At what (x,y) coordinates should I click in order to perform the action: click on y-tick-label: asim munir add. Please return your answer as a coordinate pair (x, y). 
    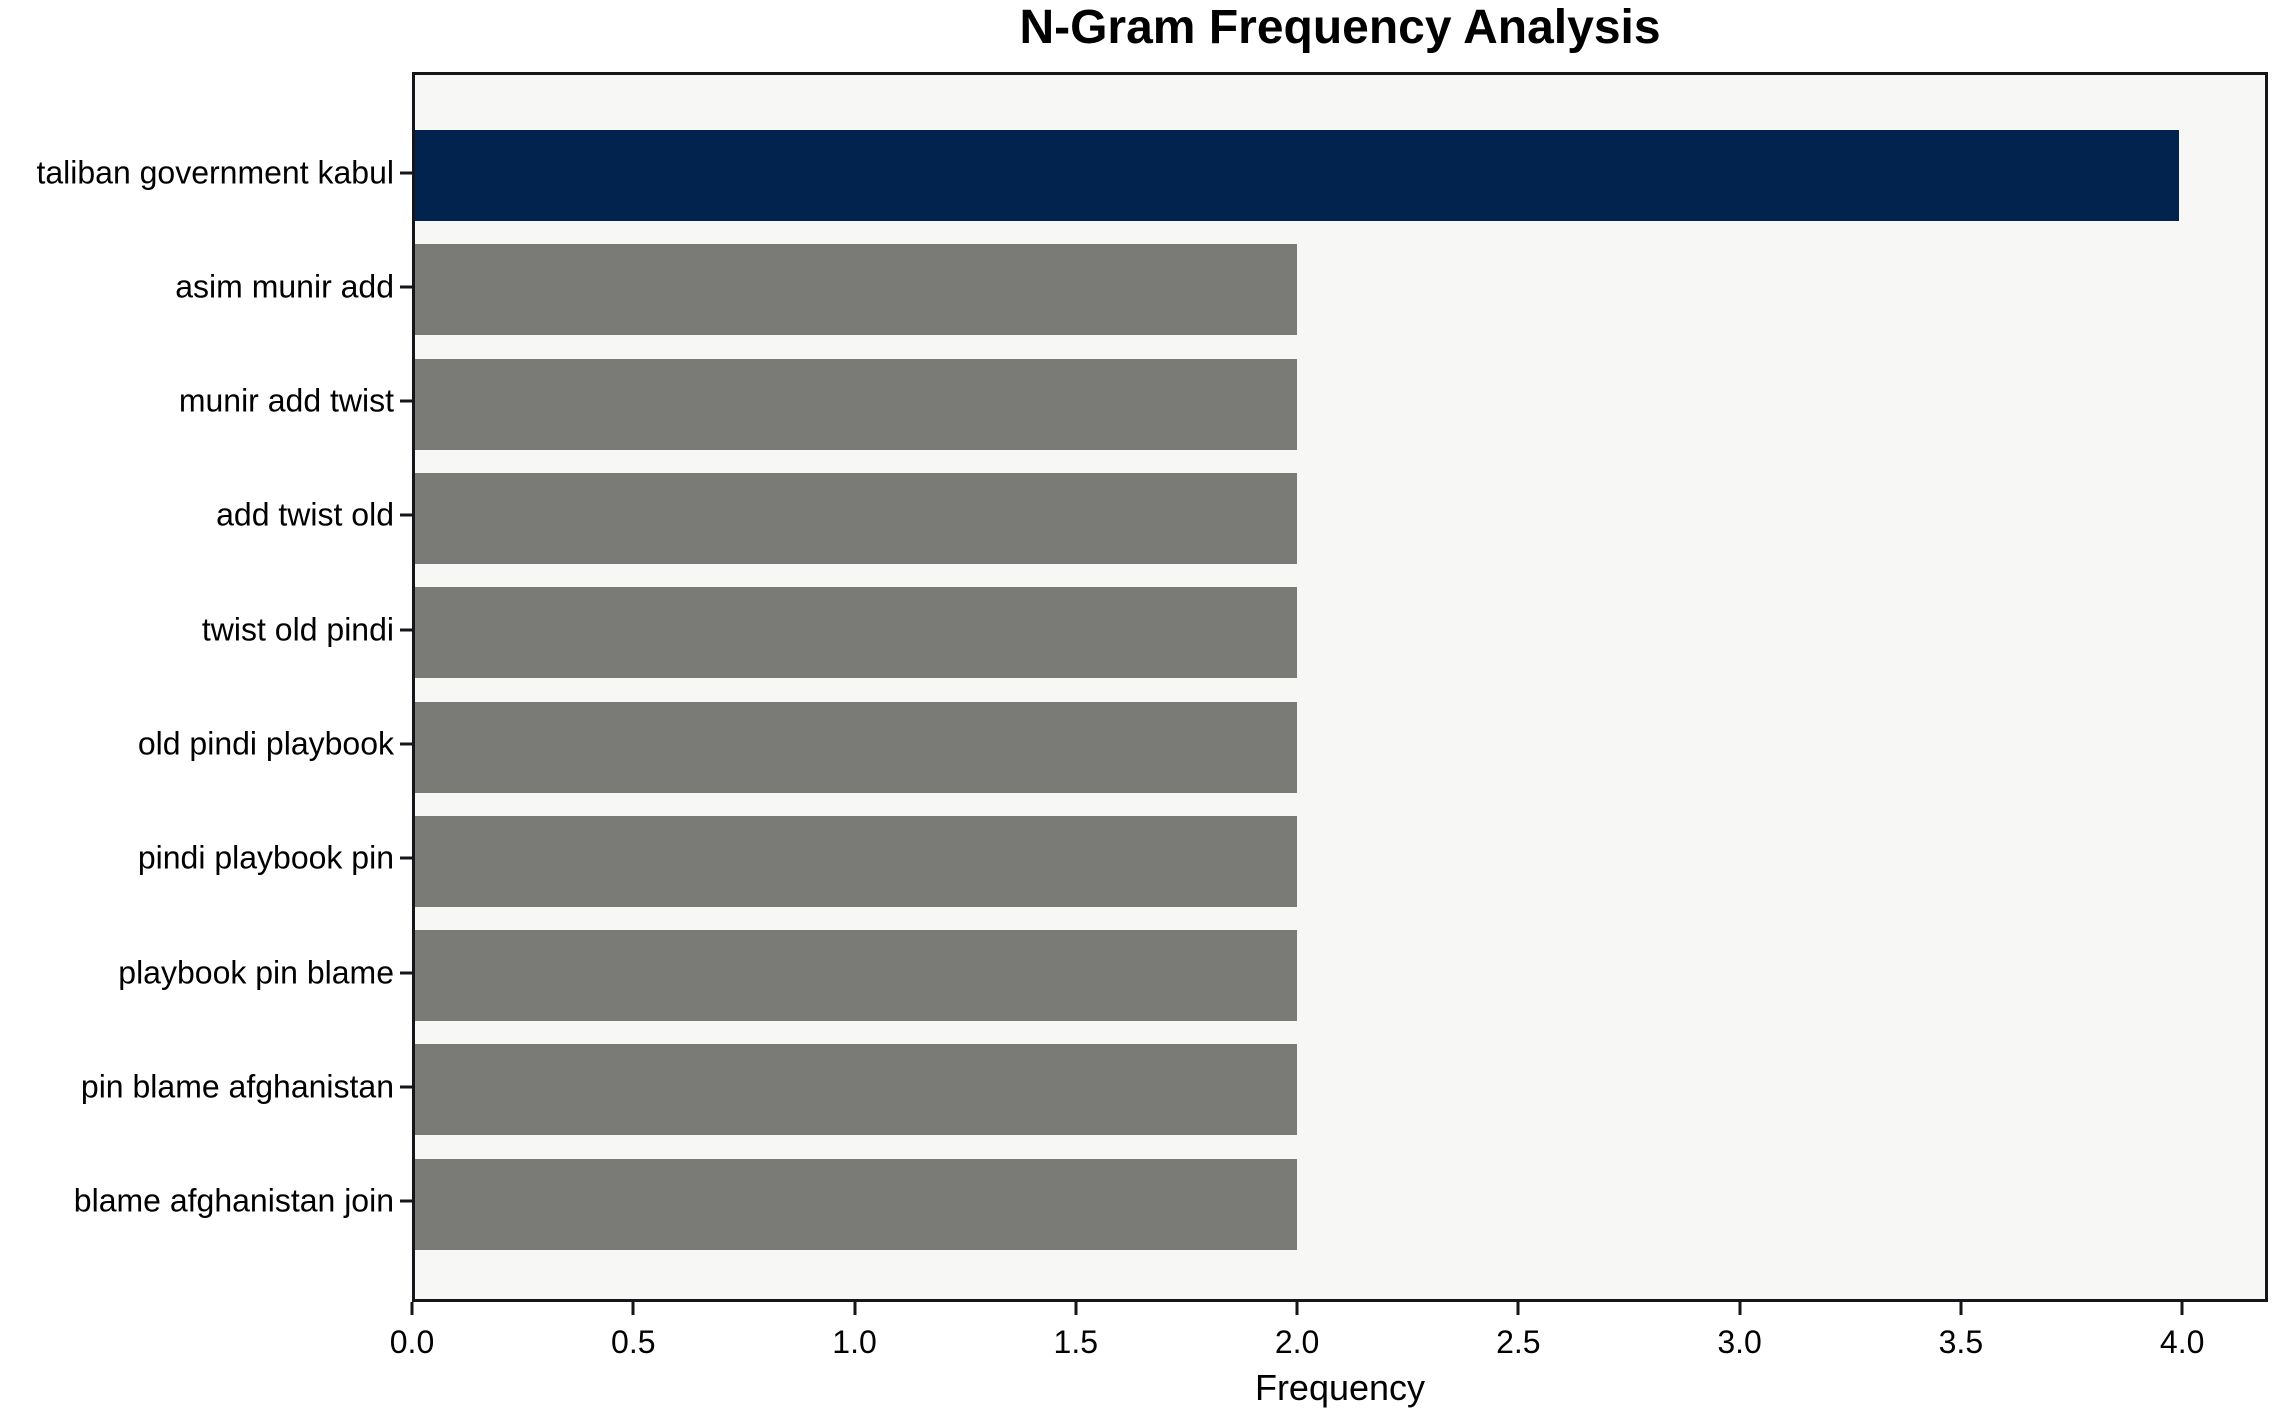
    Looking at the image, I should click on (284, 286).